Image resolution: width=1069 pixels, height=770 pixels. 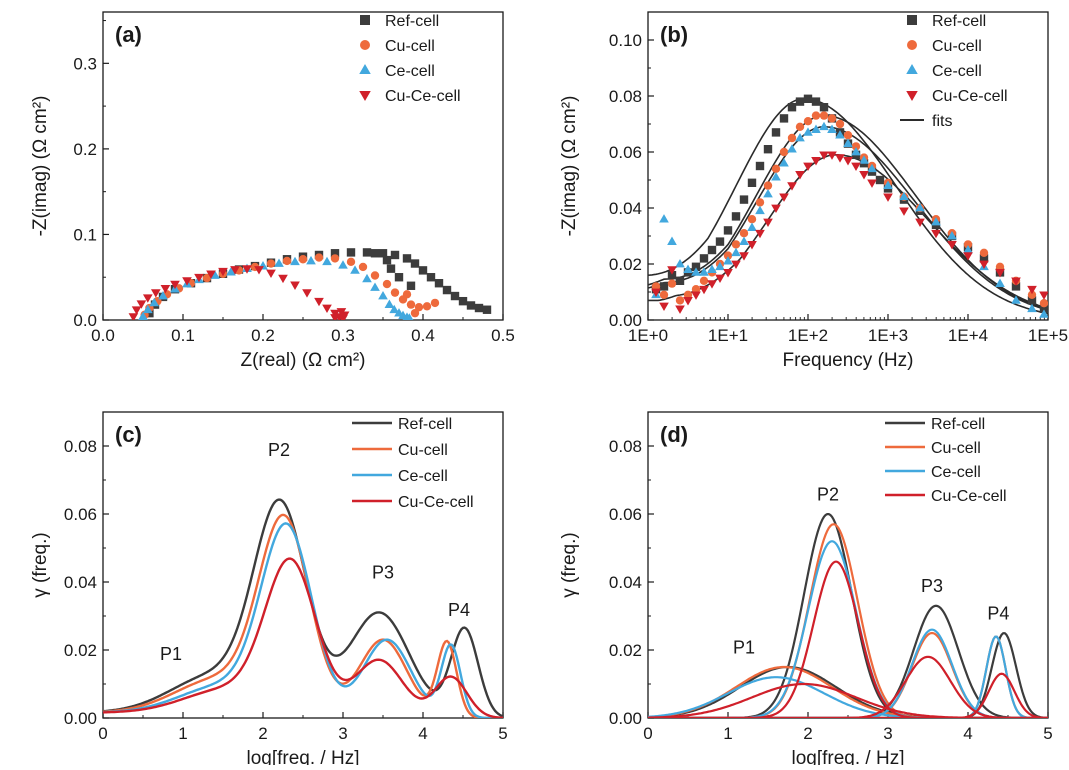 I want to click on x-tick-label: 1E+1, so click(x=728, y=335).